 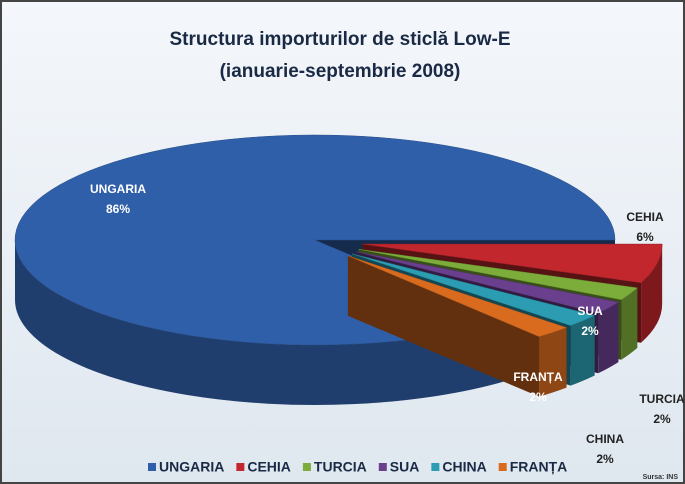 What do you see at coordinates (191, 467) in the screenshot?
I see `legend-label: UNGARIA` at bounding box center [191, 467].